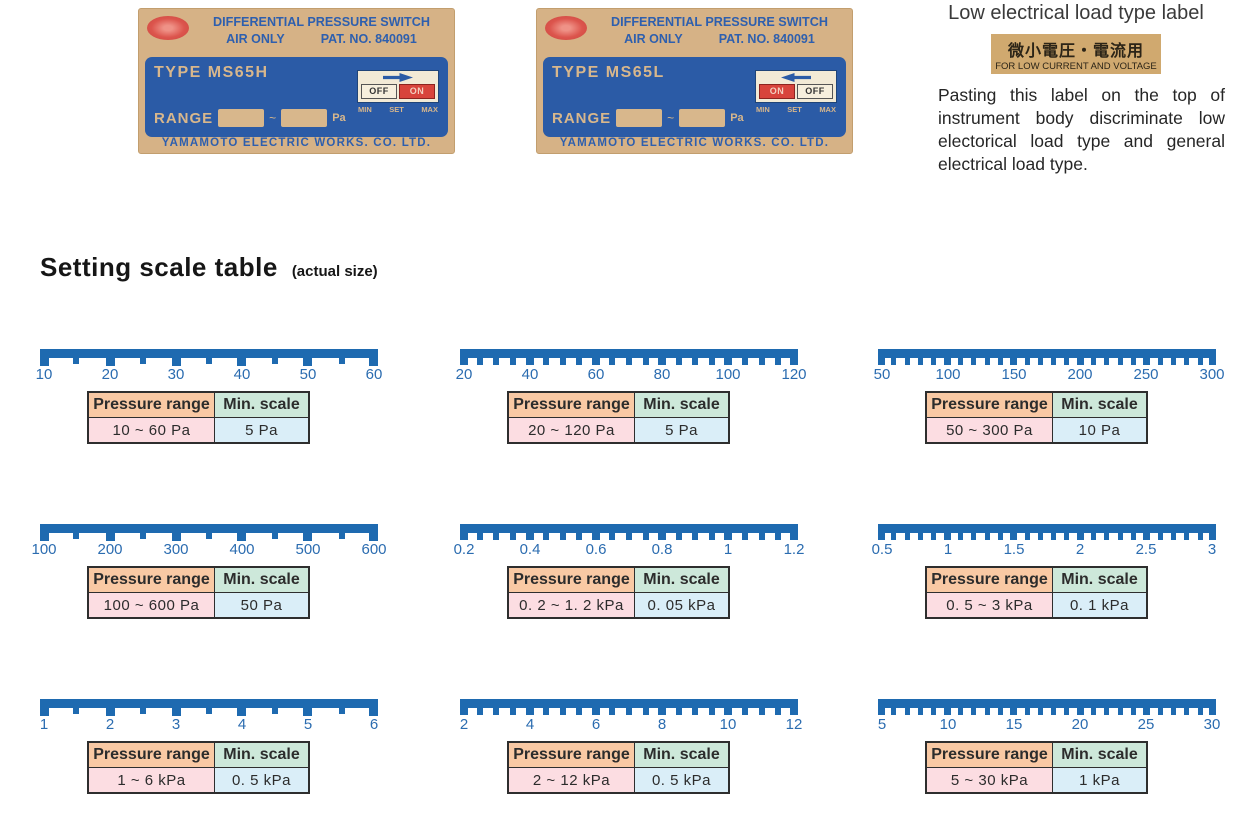  Describe the element at coordinates (398, 77) in the screenshot. I see `arrow-right-icon` at that location.